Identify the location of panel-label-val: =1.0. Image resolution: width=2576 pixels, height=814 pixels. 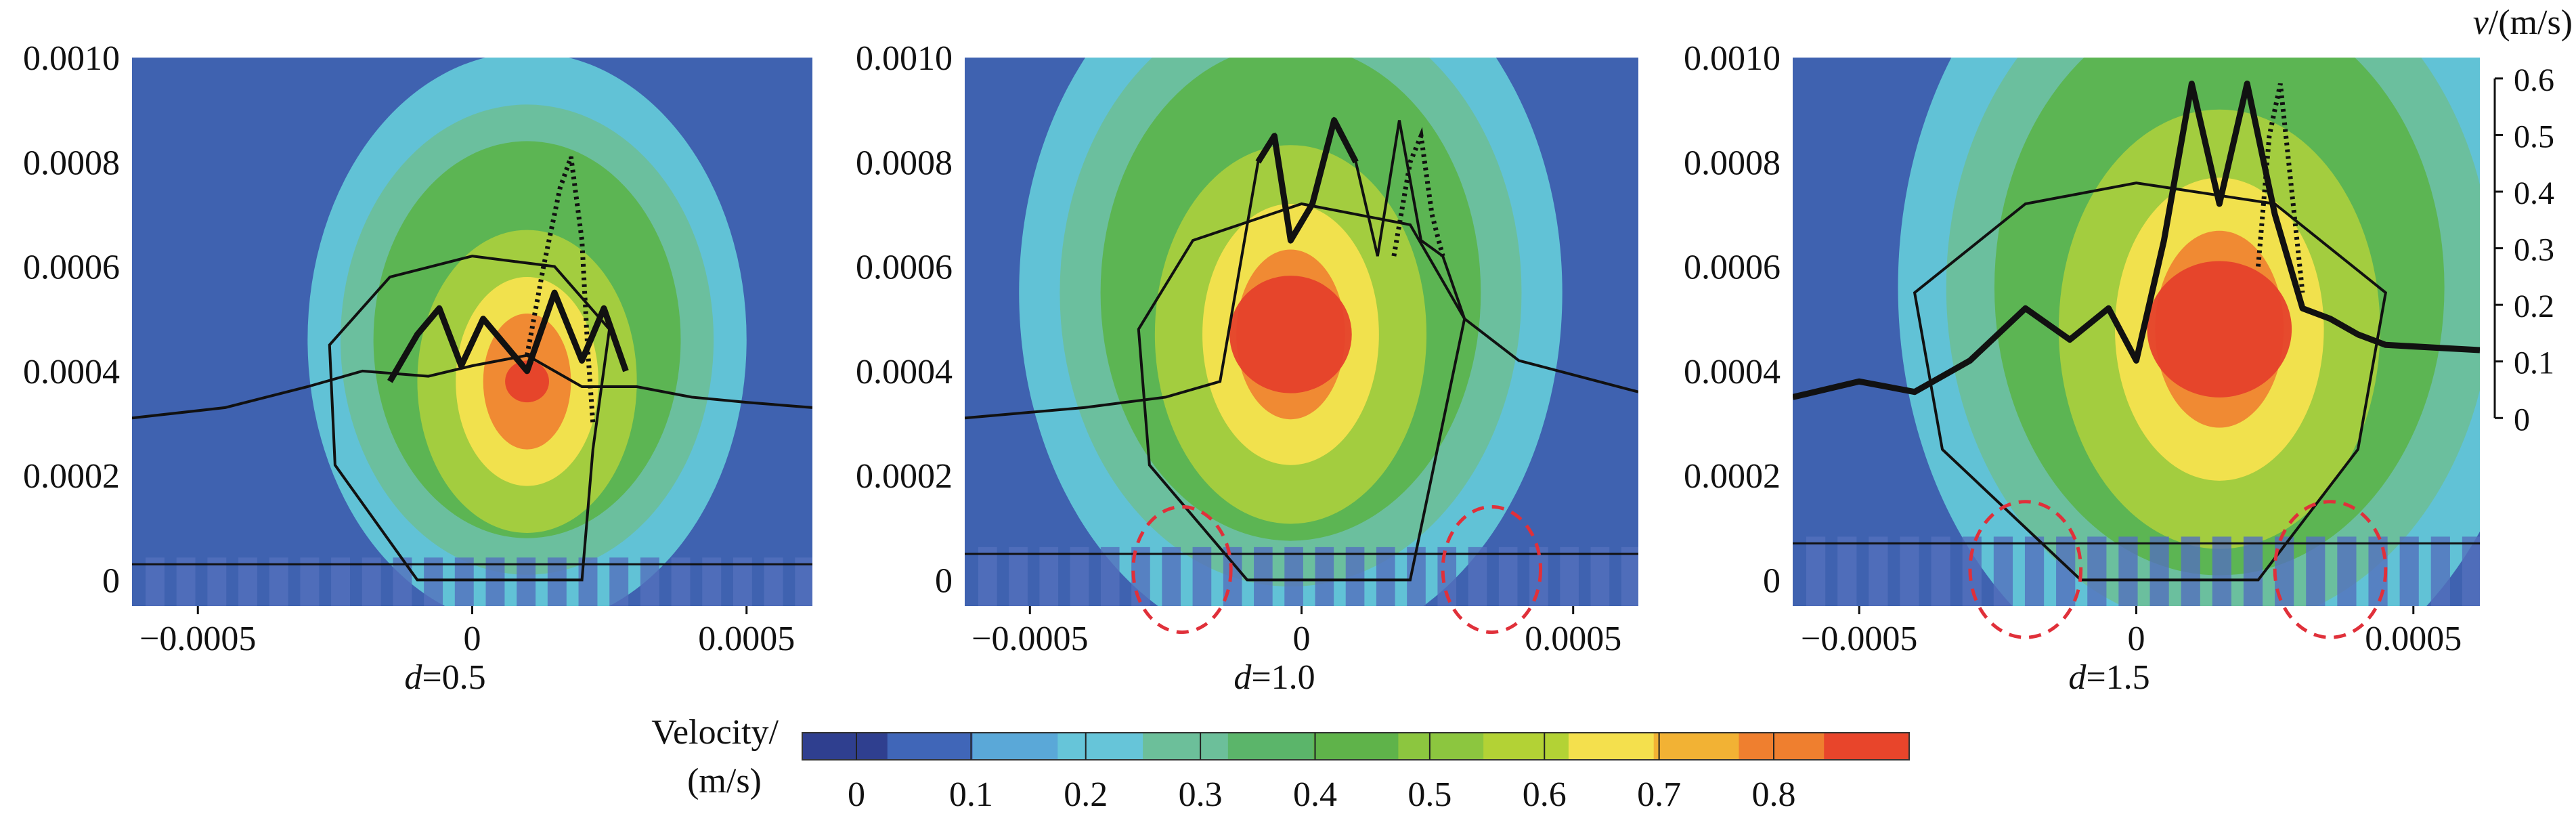
(1283, 677).